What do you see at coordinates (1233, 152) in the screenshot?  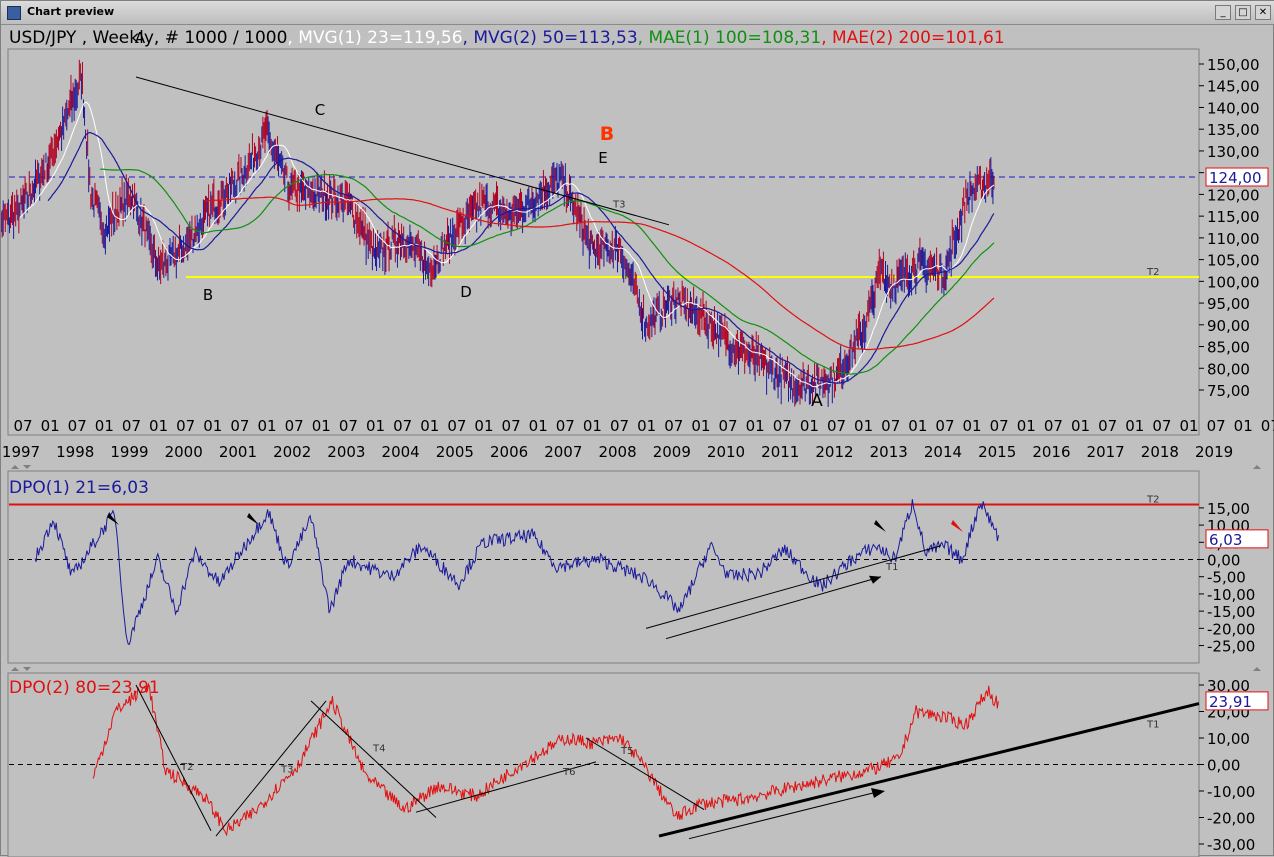 I see `price-tick-label: 130,00` at bounding box center [1233, 152].